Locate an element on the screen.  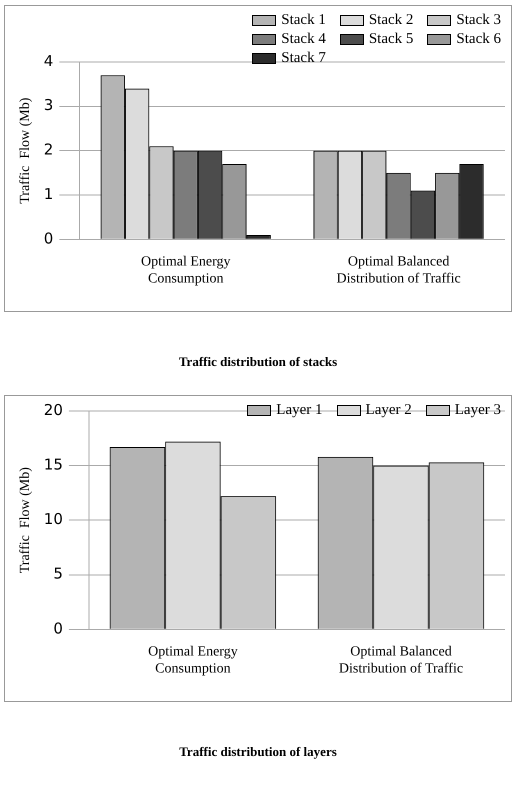
y-tick-label: 3 is located at coordinates (49, 105).